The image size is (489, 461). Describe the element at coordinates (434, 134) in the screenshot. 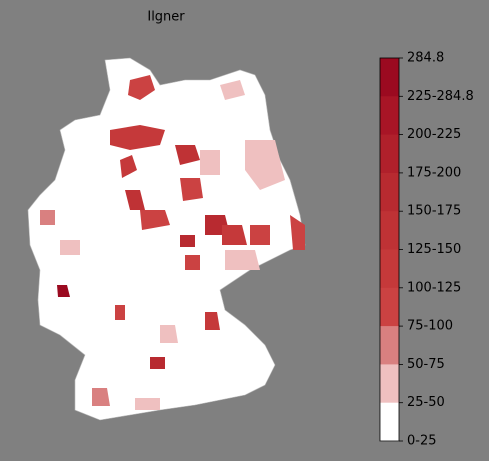

I see `colorbar-label: 200-225` at that location.